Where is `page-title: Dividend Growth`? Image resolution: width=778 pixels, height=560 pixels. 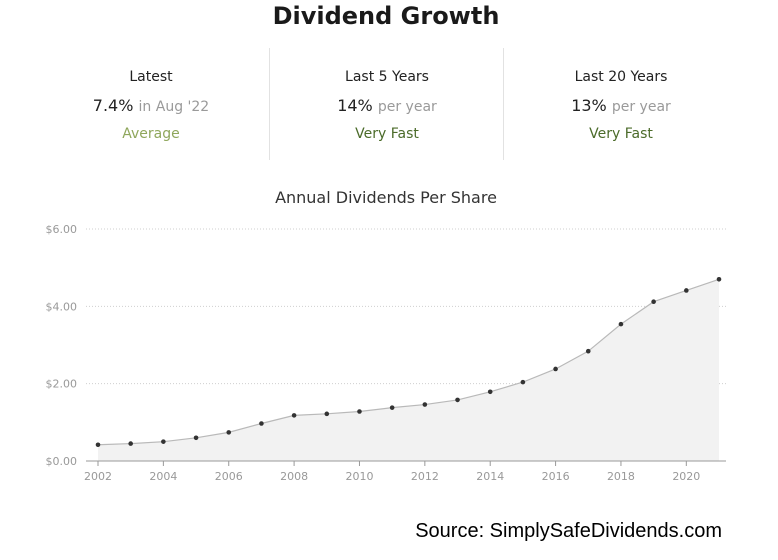 page-title: Dividend Growth is located at coordinates (386, 16).